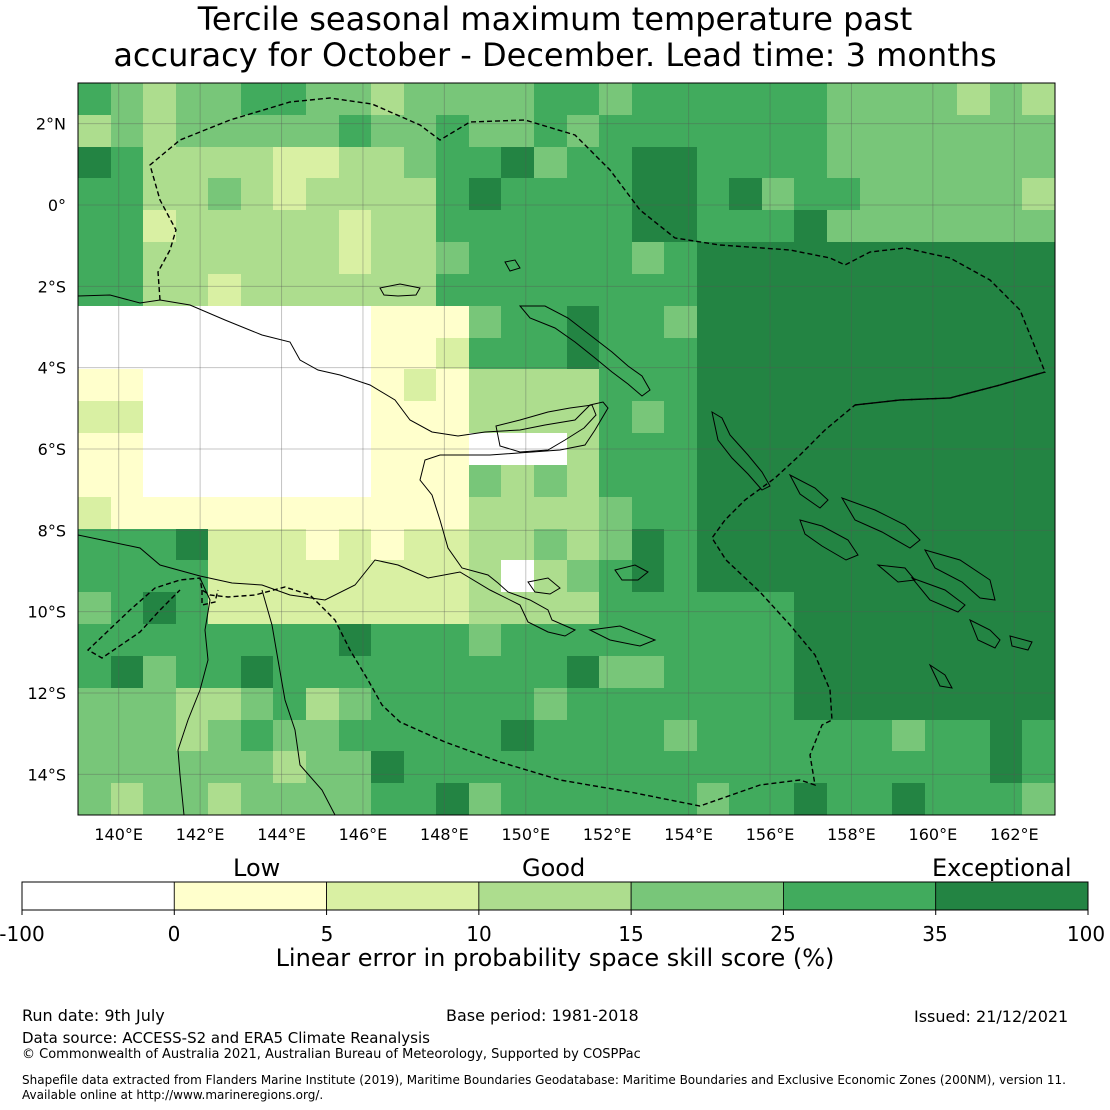  I want to click on solomon-islands-coast, so click(892, 543).